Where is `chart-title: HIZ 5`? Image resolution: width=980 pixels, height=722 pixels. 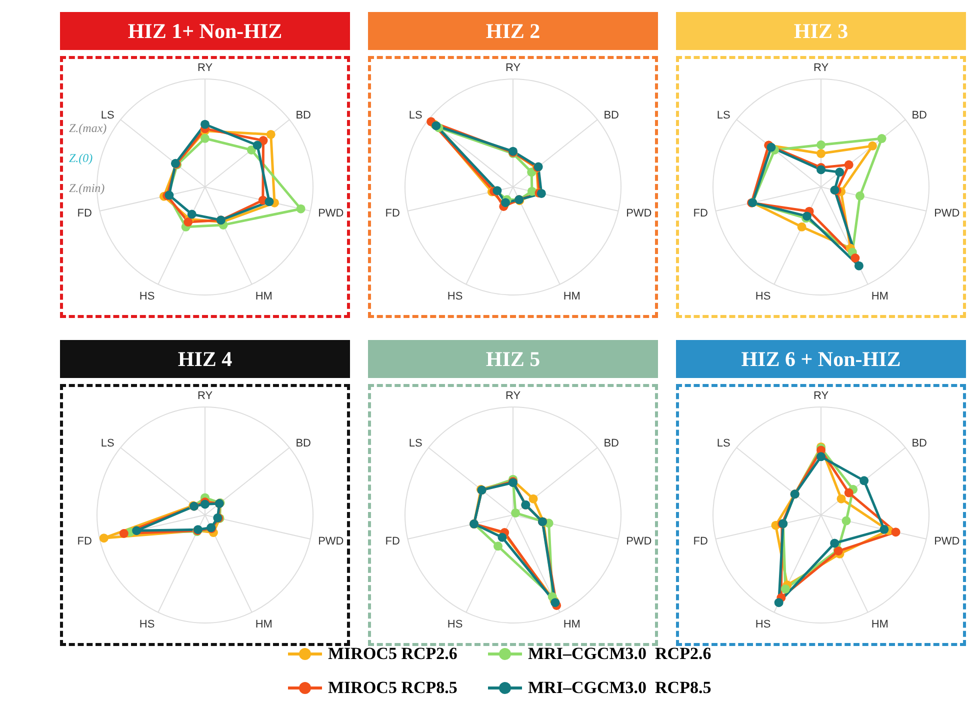
chart-title: HIZ 5 is located at coordinates (513, 359).